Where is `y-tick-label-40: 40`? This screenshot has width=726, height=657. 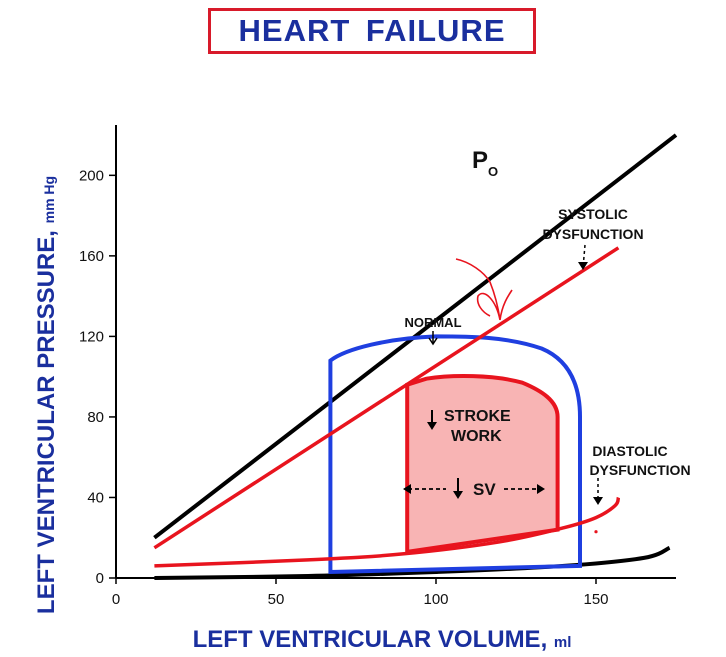
y-tick-label-40: 40 is located at coordinates (95, 497).